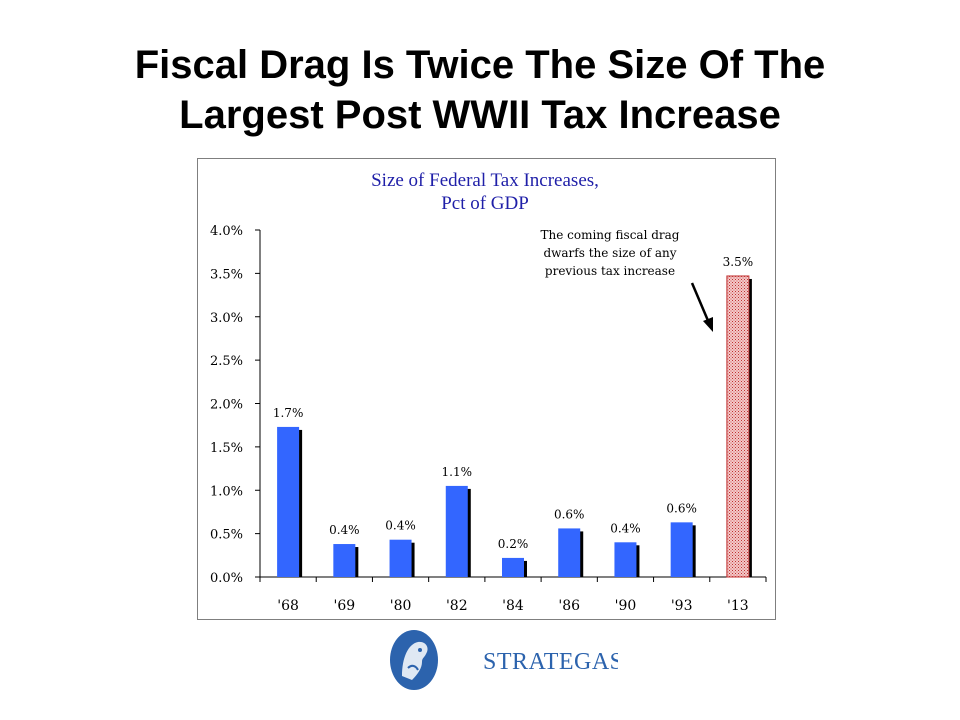 The height and width of the screenshot is (720, 960). Describe the element at coordinates (226, 274) in the screenshot. I see `y-tick-label: 3.5%` at that location.